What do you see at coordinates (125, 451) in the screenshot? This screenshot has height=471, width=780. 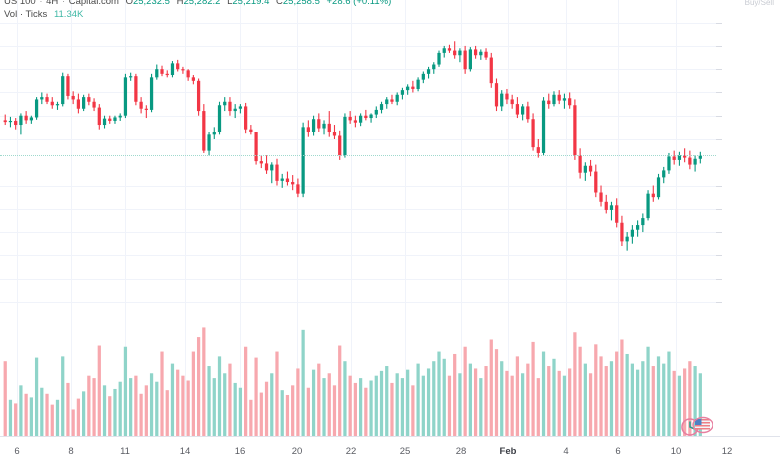 I see `time-axis-label: 11` at bounding box center [125, 451].